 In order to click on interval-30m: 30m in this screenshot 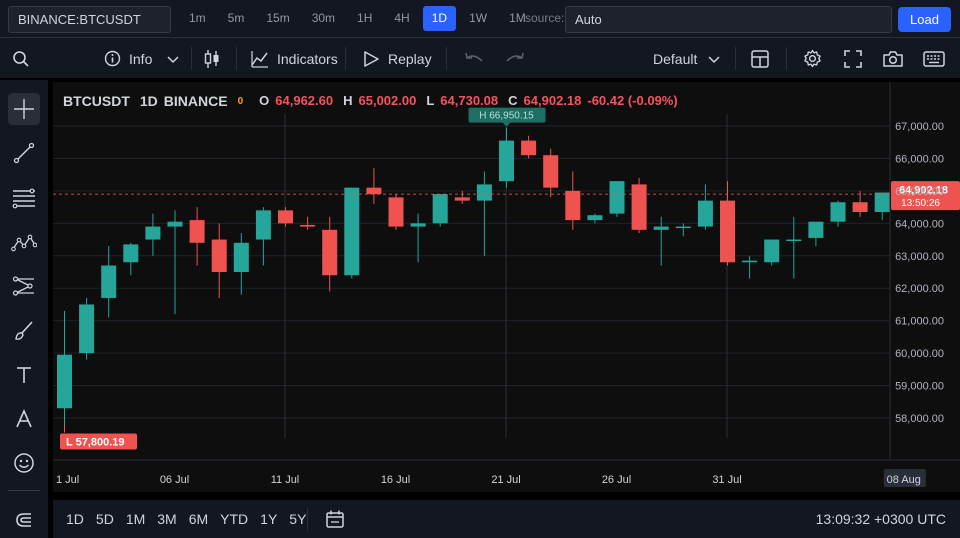, I will do `click(323, 18)`.